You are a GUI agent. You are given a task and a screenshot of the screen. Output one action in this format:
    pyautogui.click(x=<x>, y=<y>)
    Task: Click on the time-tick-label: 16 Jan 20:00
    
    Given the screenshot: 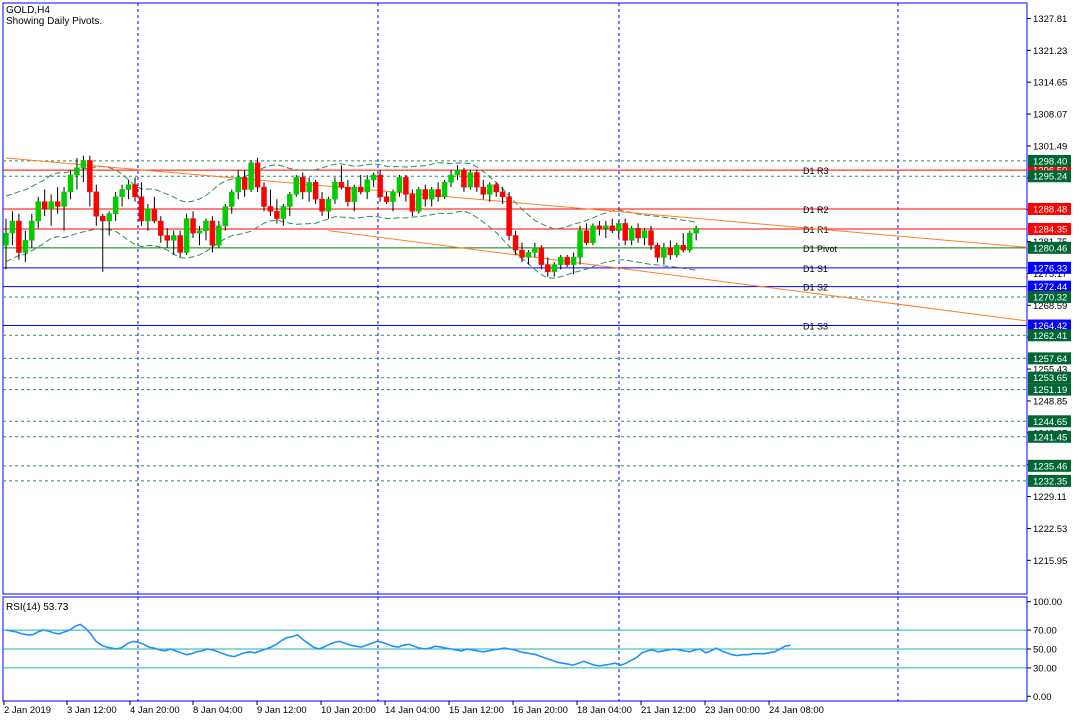 What is the action you would take?
    pyautogui.click(x=540, y=710)
    